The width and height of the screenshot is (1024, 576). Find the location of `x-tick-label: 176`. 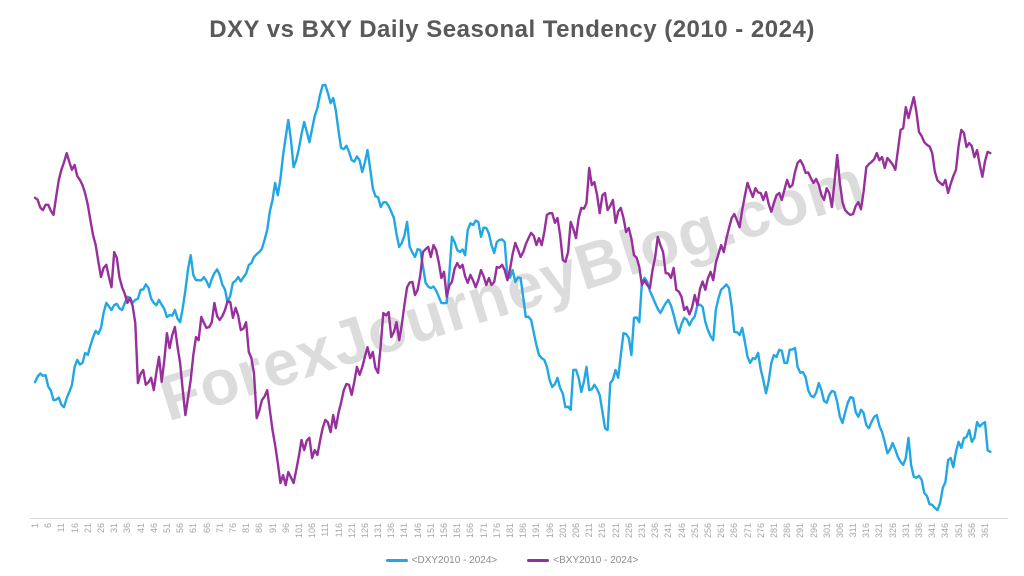

x-tick-label: 176 is located at coordinates (496, 531).